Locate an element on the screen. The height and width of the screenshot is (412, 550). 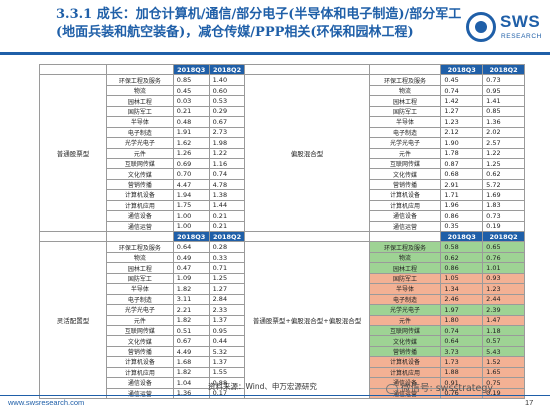
value-2018q3: 0.21 is located at coordinates (191, 111).